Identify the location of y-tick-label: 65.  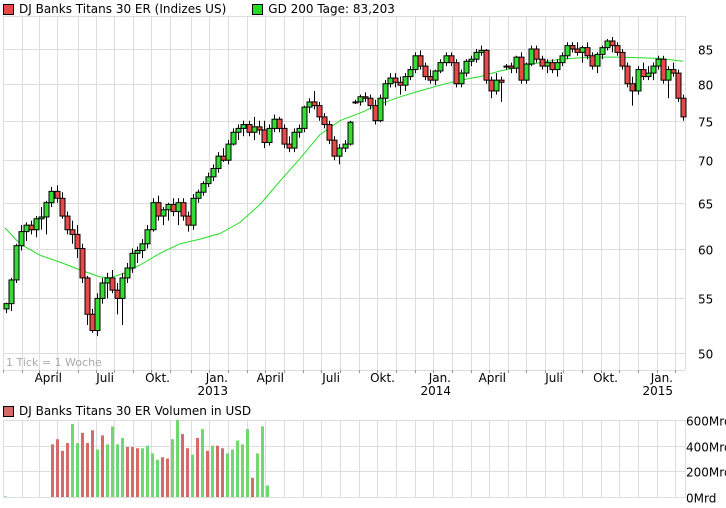
(705, 205).